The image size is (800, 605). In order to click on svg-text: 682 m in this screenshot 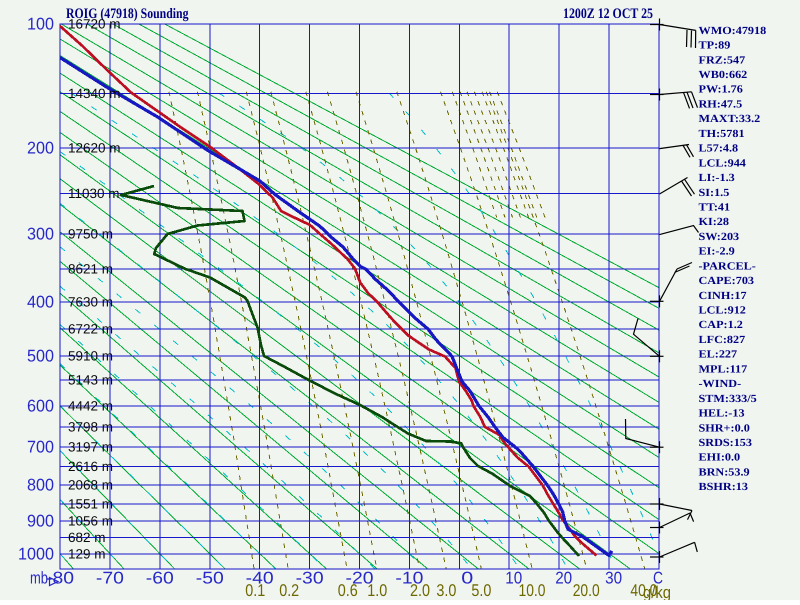, I will do `click(87, 537)`.